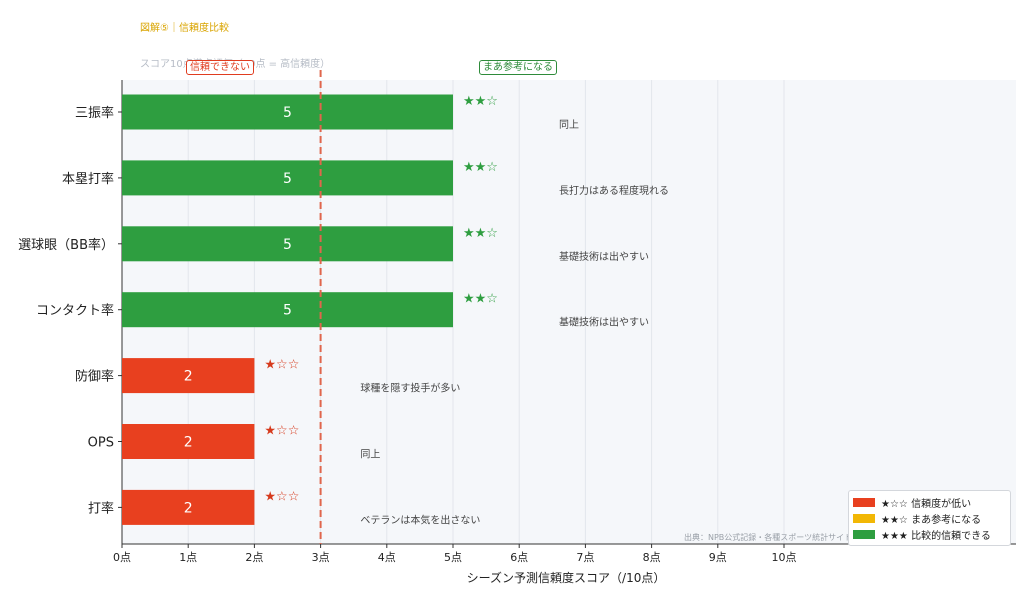 This screenshot has width=1024, height=594. What do you see at coordinates (387, 557) in the screenshot?
I see `x-tick-label-4: 4点` at bounding box center [387, 557].